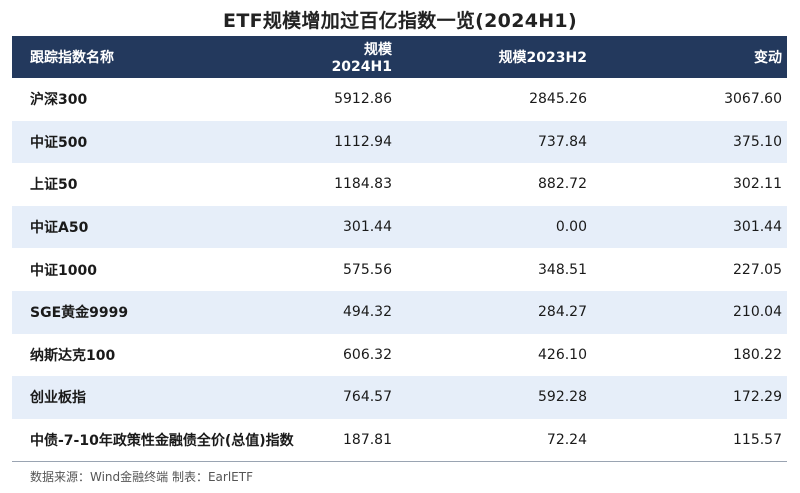 The height and width of the screenshot is (493, 800). Describe the element at coordinates (367, 227) in the screenshot. I see `value-h1-2024: 301.44` at that location.